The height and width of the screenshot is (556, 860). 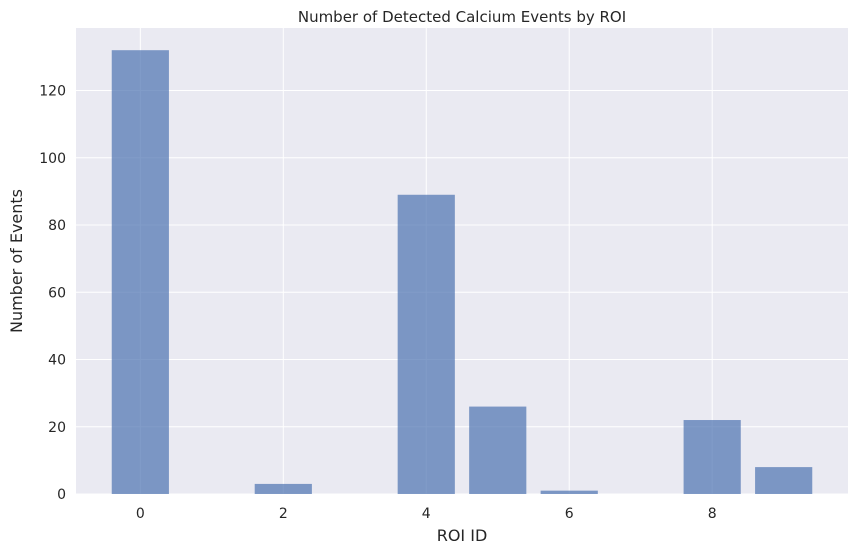 I want to click on y-tick-label: 40, so click(x=57, y=361).